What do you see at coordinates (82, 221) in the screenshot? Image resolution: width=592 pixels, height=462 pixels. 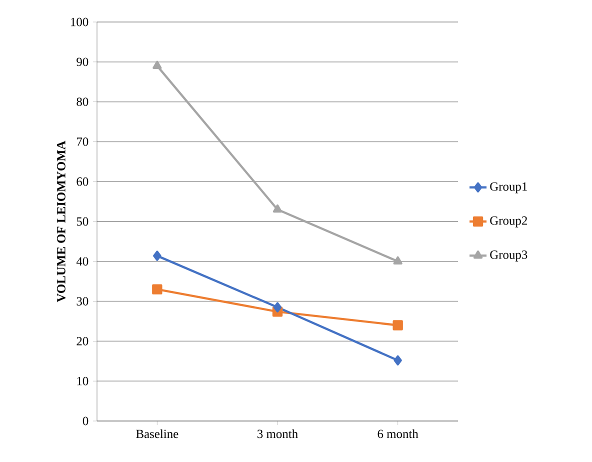 I see `y-tick-label: 50` at bounding box center [82, 221].